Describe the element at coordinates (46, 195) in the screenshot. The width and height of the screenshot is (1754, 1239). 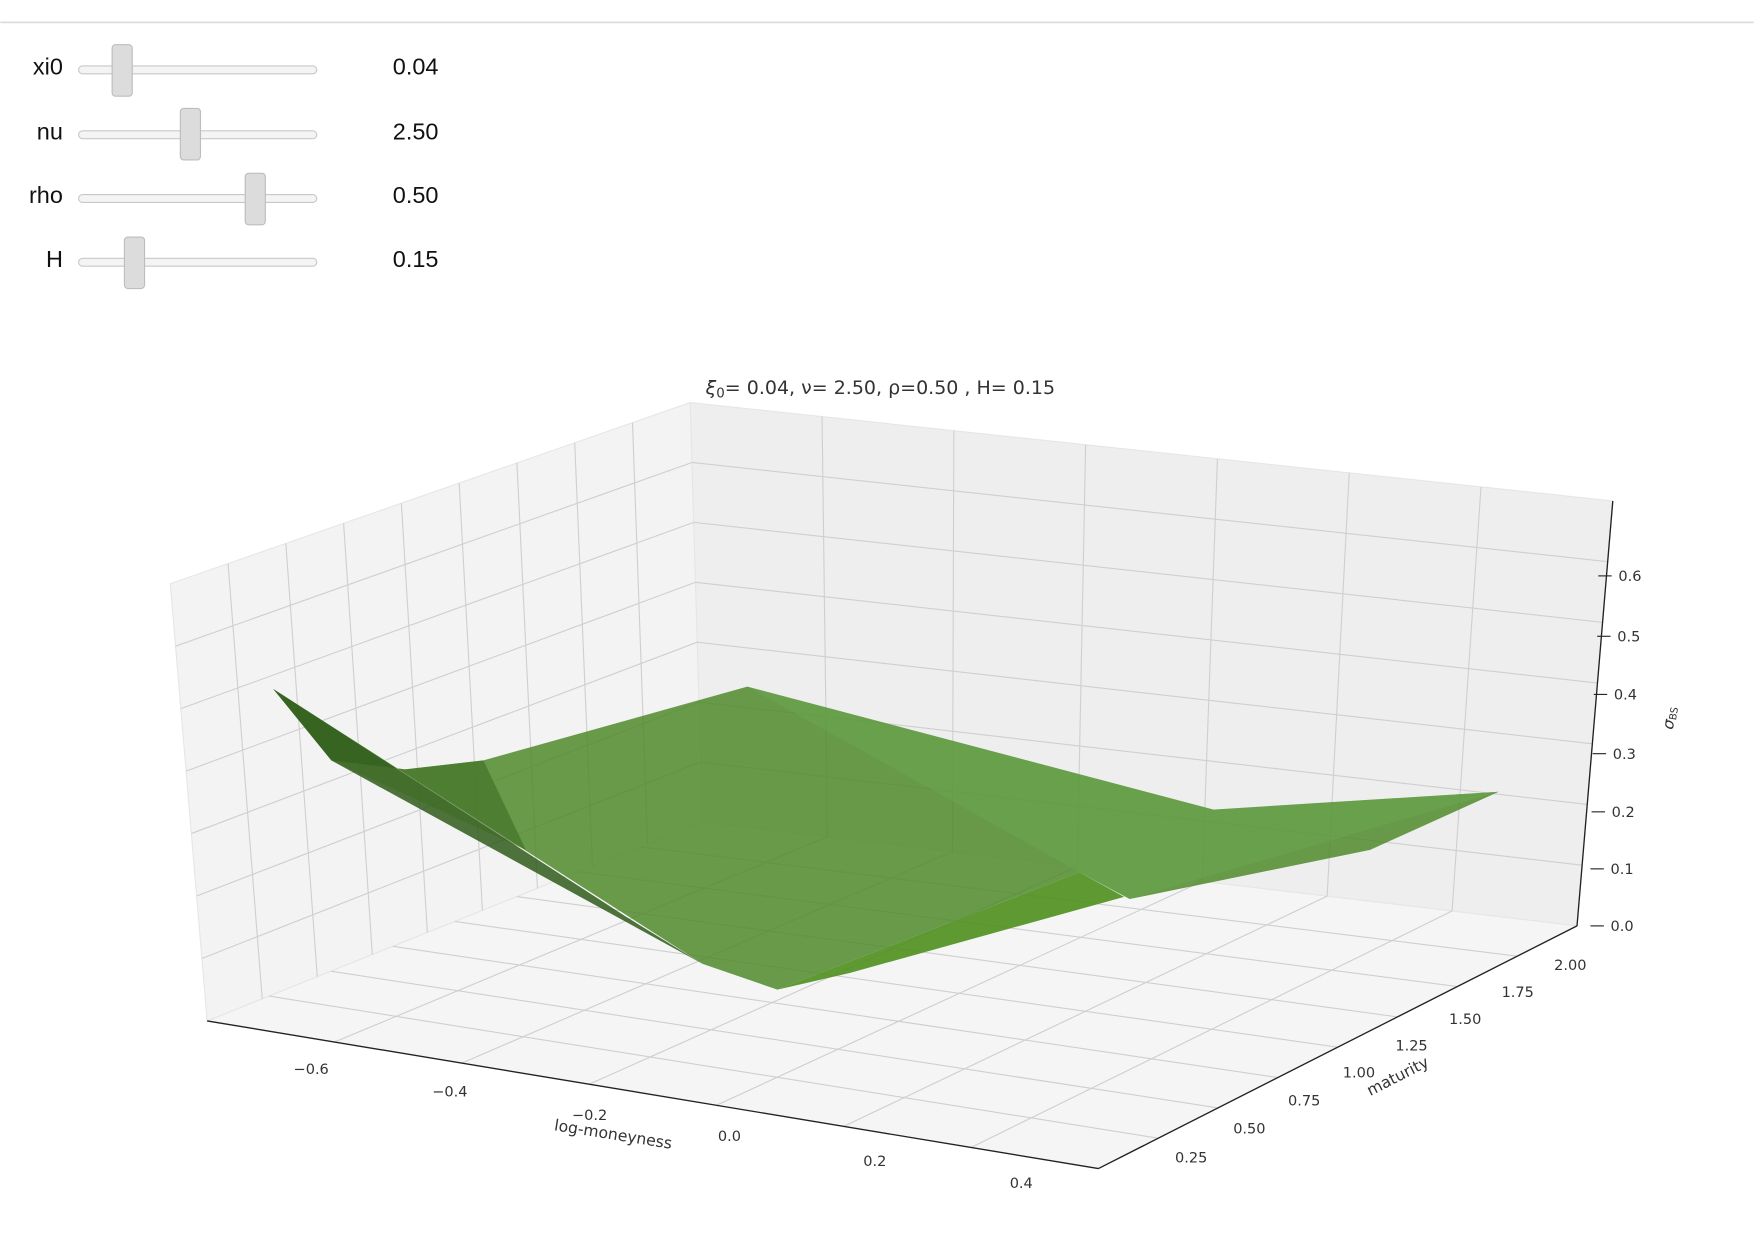
I see `slider-label: rho` at that location.